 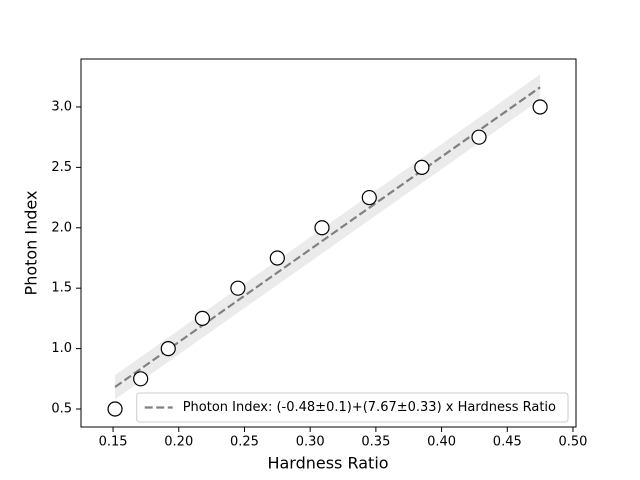 What do you see at coordinates (61, 348) in the screenshot?
I see `y-tick-label: 1.0` at bounding box center [61, 348].